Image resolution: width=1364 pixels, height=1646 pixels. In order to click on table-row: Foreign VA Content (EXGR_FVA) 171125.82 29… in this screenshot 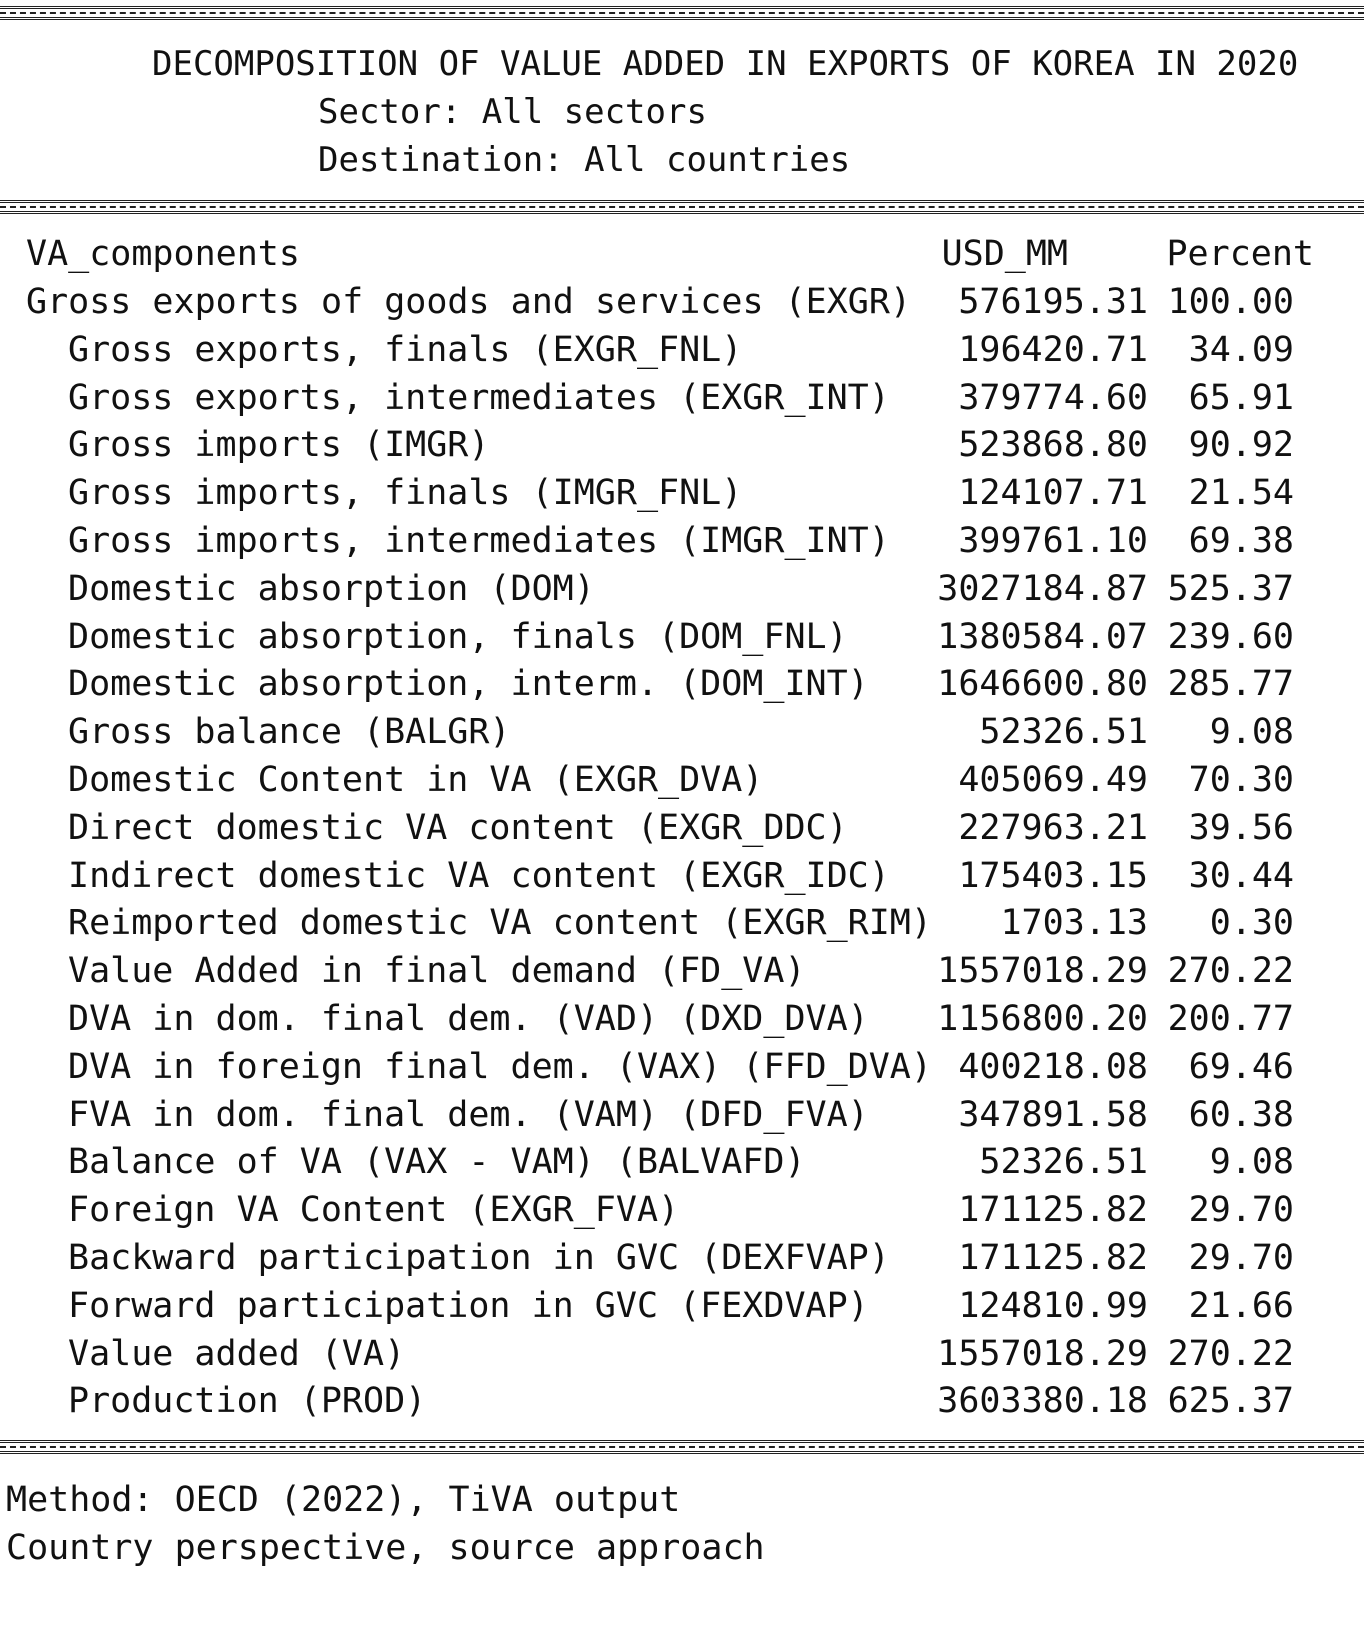, I will do `click(682, 1215)`.